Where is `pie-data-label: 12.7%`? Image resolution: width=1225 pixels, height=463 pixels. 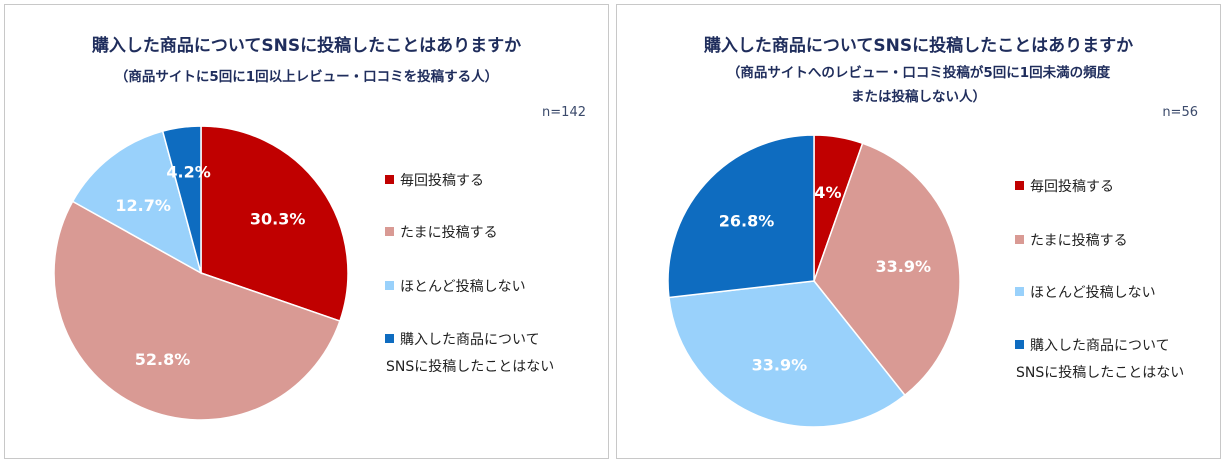
pie-data-label: 12.7% is located at coordinates (143, 205).